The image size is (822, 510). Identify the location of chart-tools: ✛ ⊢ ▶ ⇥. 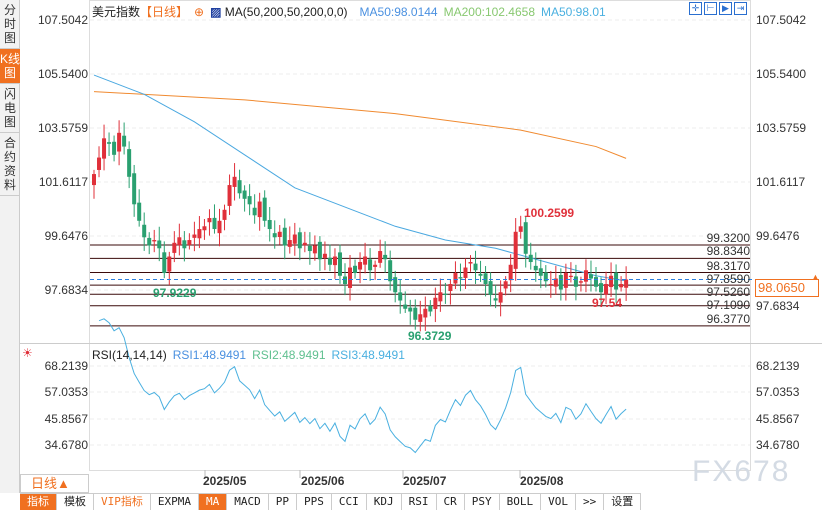
(718, 8).